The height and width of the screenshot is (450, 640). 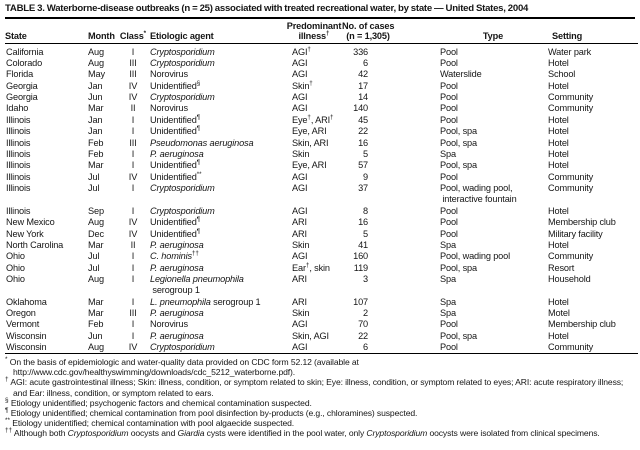 What do you see at coordinates (9, 431) in the screenshot?
I see `footnote-marker: ††` at bounding box center [9, 431].